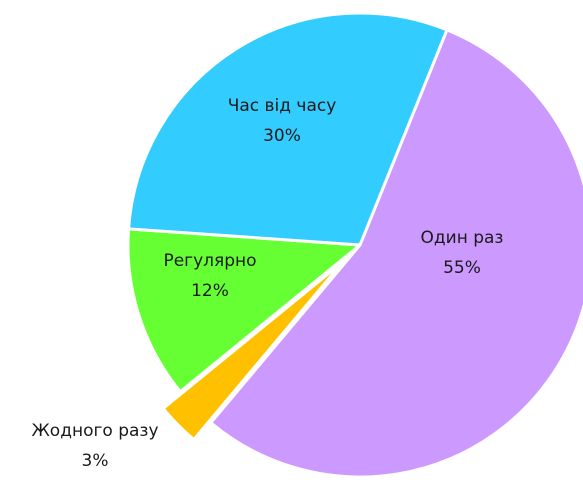 The image size is (583, 488). I want to click on slice-label-value: 55%, so click(462, 268).